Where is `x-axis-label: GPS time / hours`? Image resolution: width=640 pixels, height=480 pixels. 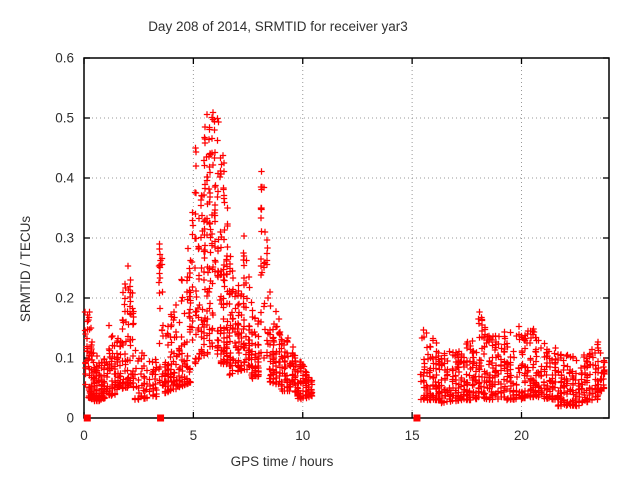
x-axis-label: GPS time / hours is located at coordinates (282, 461).